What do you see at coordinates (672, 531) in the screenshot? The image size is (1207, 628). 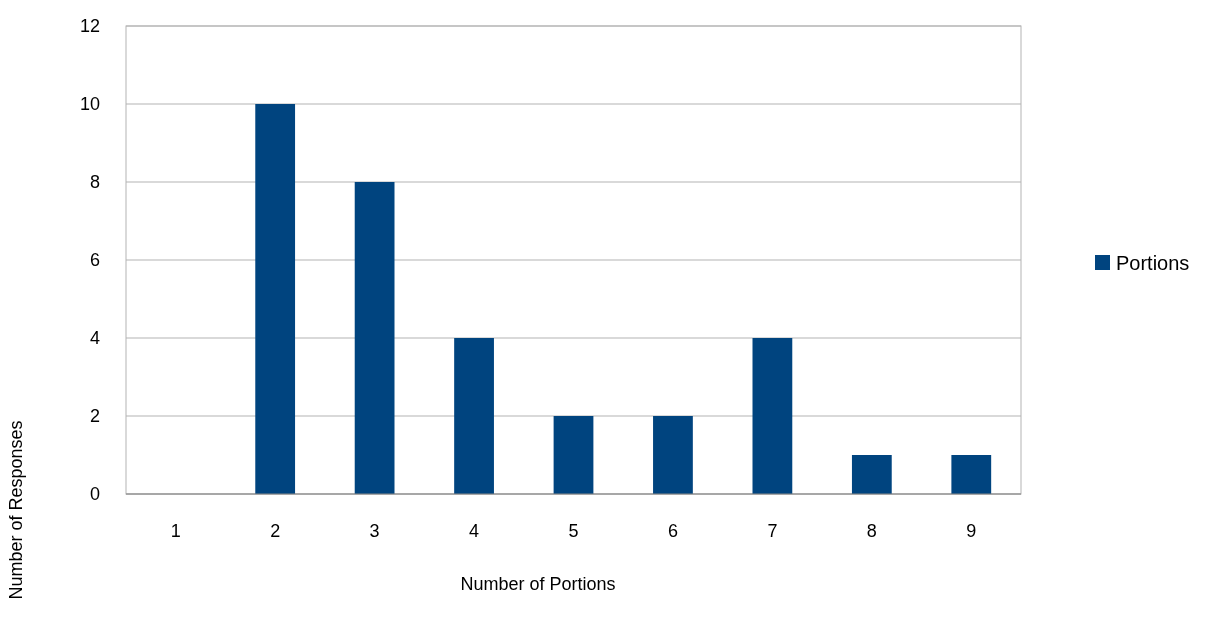 I see `x-tick-label: 6` at bounding box center [672, 531].